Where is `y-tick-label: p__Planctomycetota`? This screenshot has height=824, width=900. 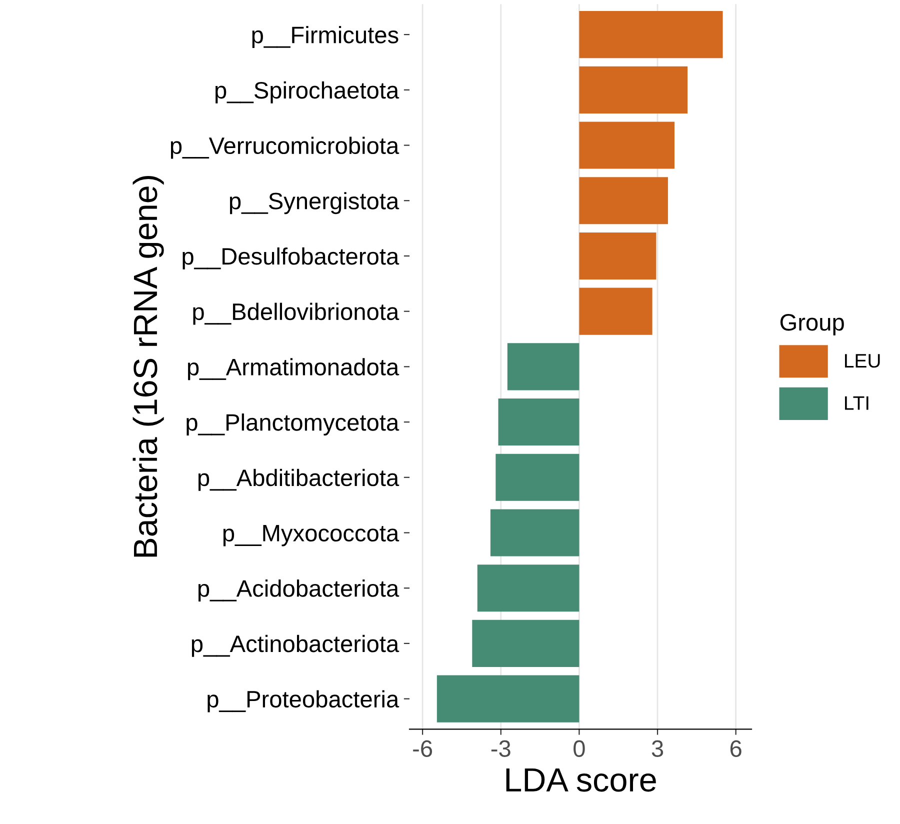 y-tick-label: p__Planctomycetota is located at coordinates (293, 424).